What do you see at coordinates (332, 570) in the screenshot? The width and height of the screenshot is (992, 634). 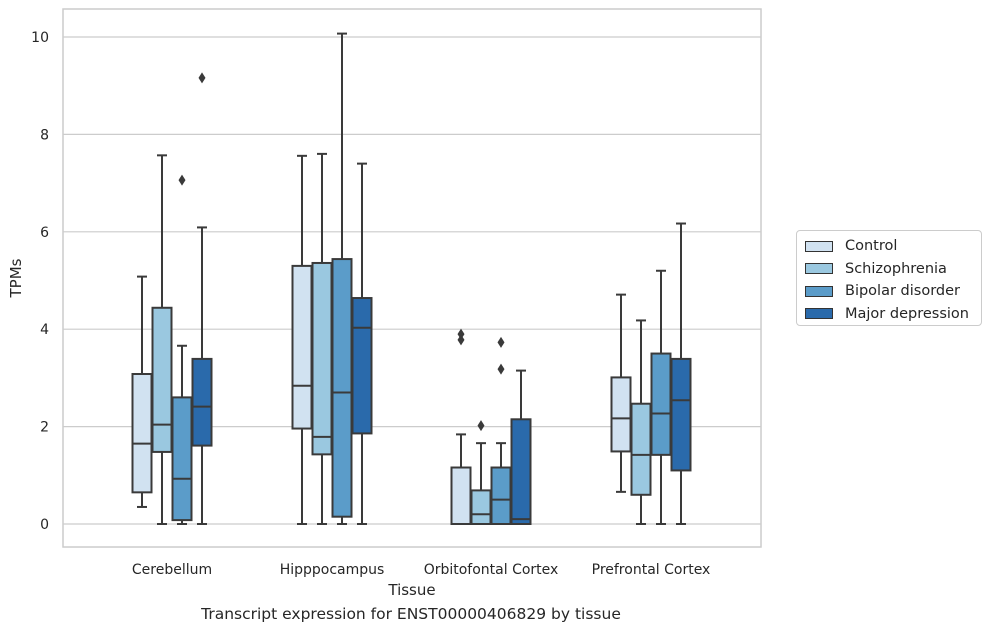 I see `x-tick-label: Hipppocampus` at bounding box center [332, 570].